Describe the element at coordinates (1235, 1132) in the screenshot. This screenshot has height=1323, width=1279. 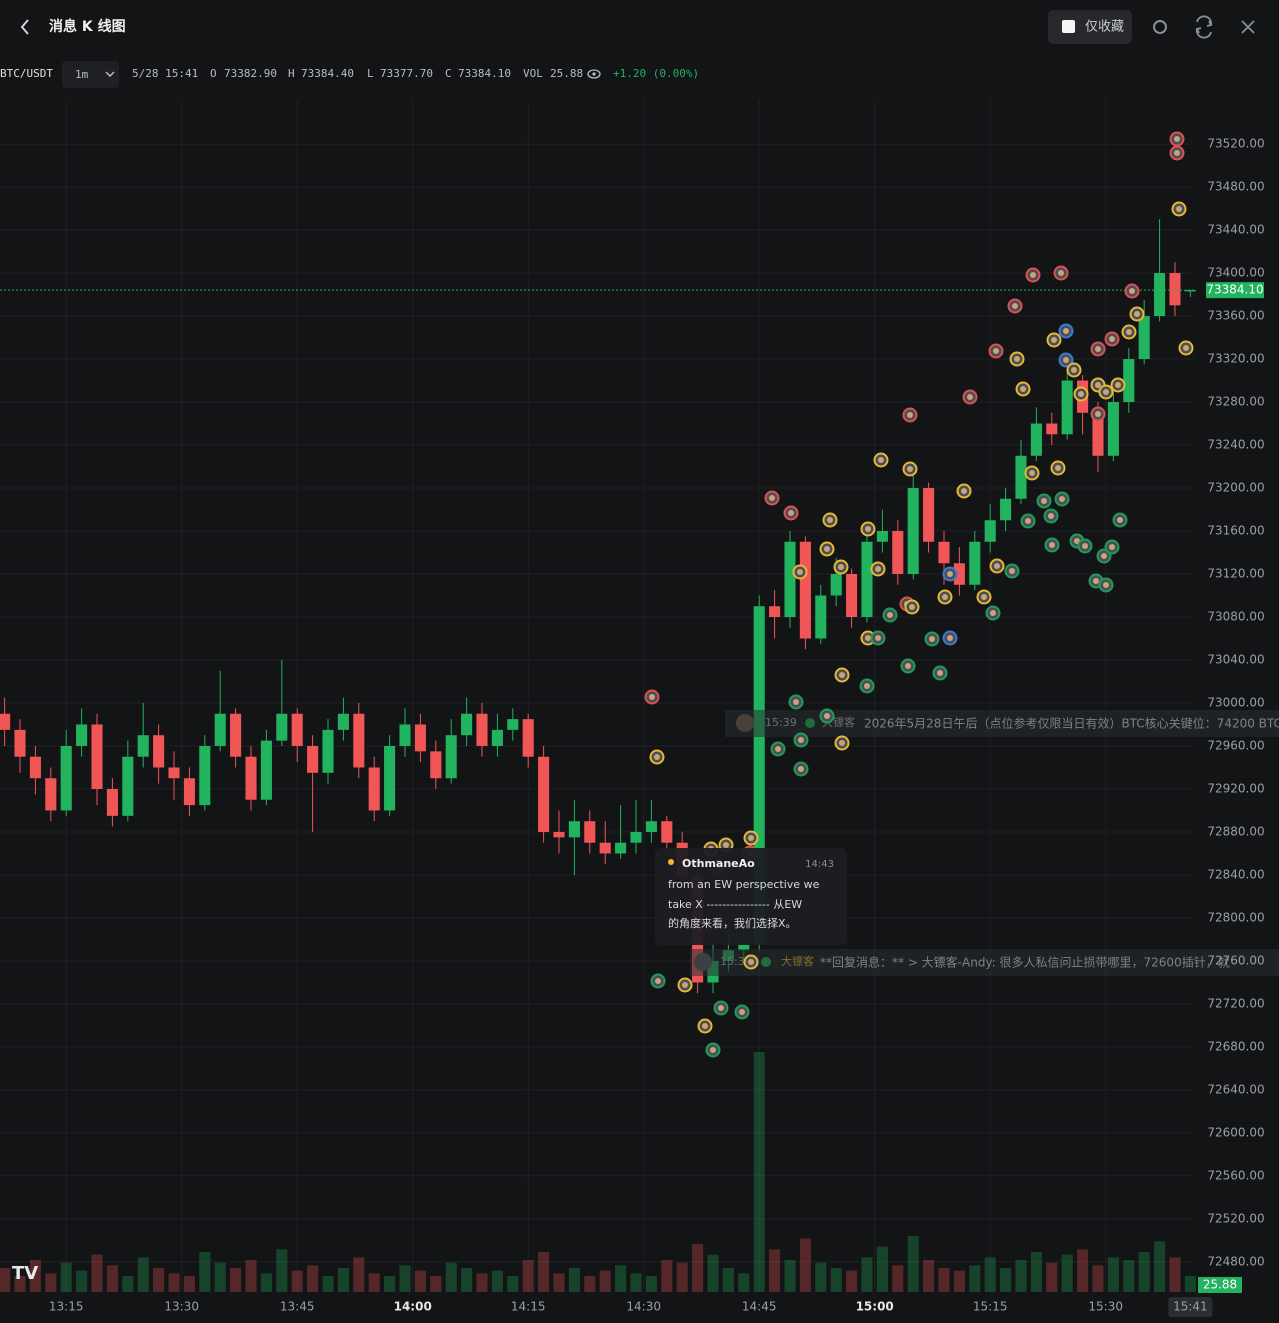
I see `y-tick-label: 72600.00` at that location.